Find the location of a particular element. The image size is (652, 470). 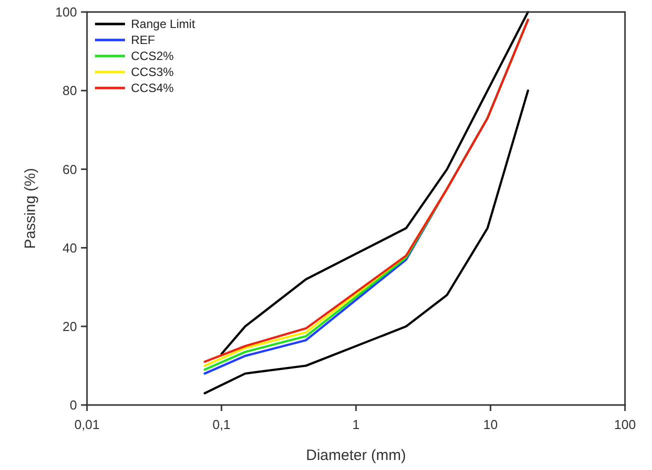

y-tick-label: 0 is located at coordinates (73, 405).